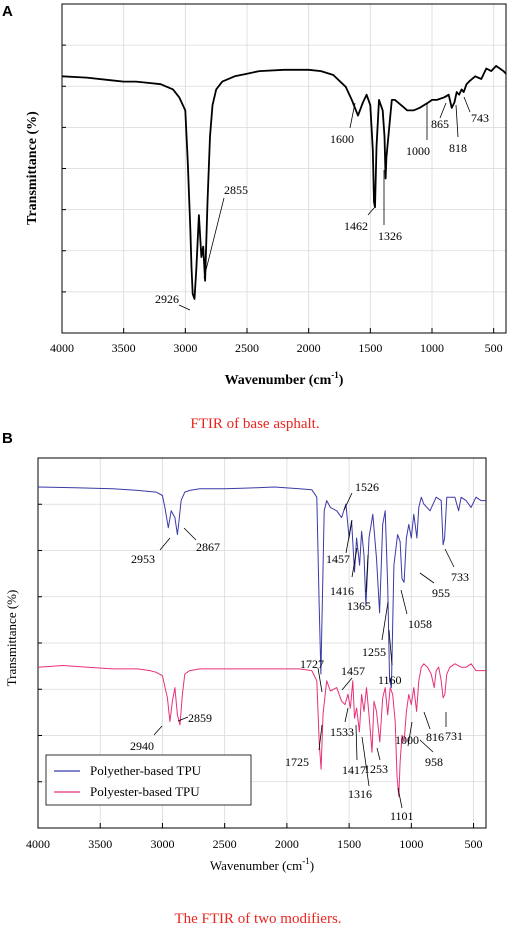 This screenshot has height=935, width=510. I want to click on legend-label-polyether: Polyether-based TPU, so click(146, 770).